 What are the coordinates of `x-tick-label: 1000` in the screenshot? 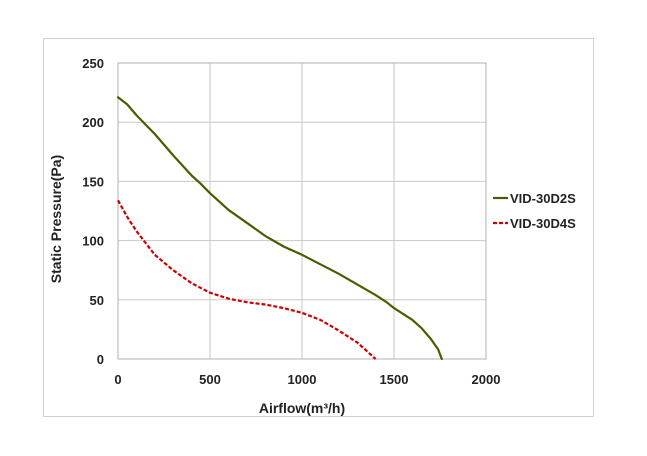 It's located at (302, 379).